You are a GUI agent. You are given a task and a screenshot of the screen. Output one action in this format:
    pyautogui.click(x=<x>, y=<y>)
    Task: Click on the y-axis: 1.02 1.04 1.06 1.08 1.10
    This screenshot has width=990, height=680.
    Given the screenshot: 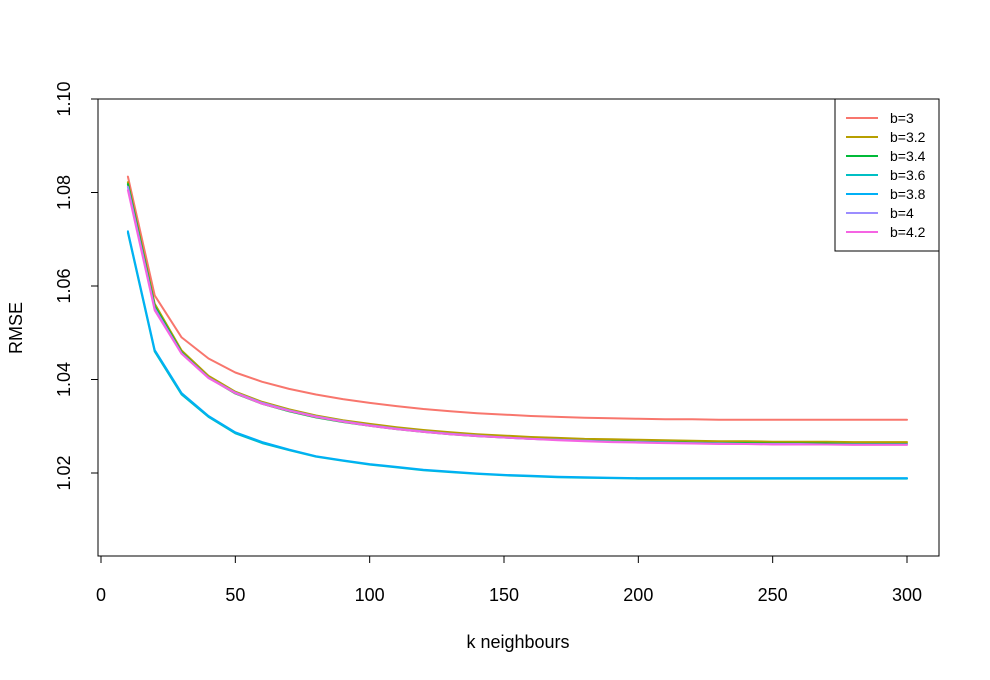 What is the action you would take?
    pyautogui.click(x=76, y=286)
    